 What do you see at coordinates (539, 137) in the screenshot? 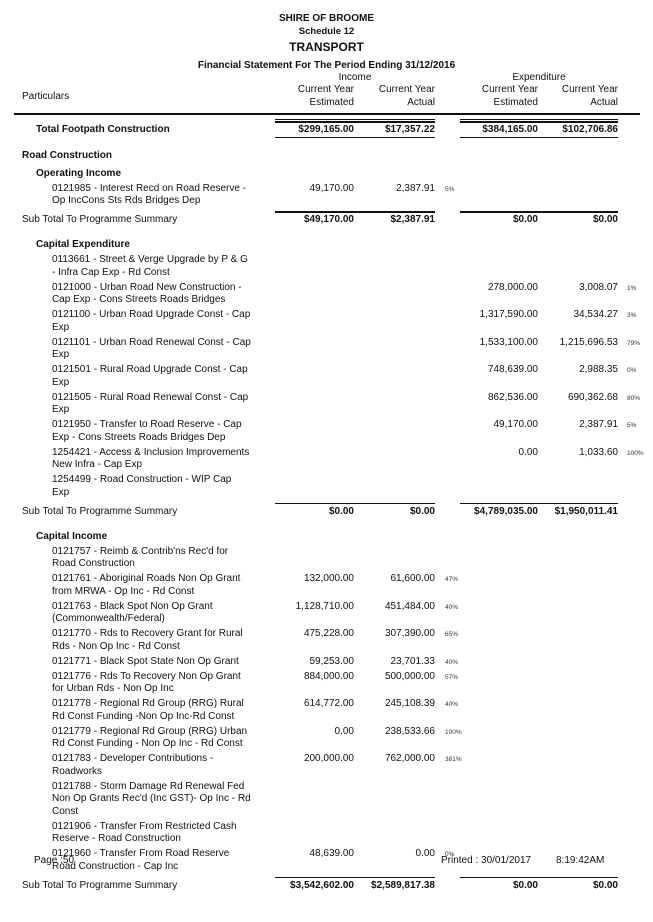
I see `expenditure-total-rule-bottom` at bounding box center [539, 137].